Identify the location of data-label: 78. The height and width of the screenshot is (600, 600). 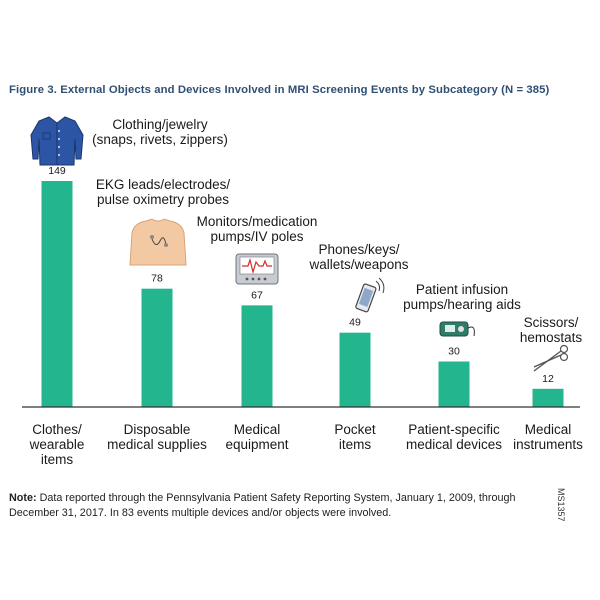
(157, 279).